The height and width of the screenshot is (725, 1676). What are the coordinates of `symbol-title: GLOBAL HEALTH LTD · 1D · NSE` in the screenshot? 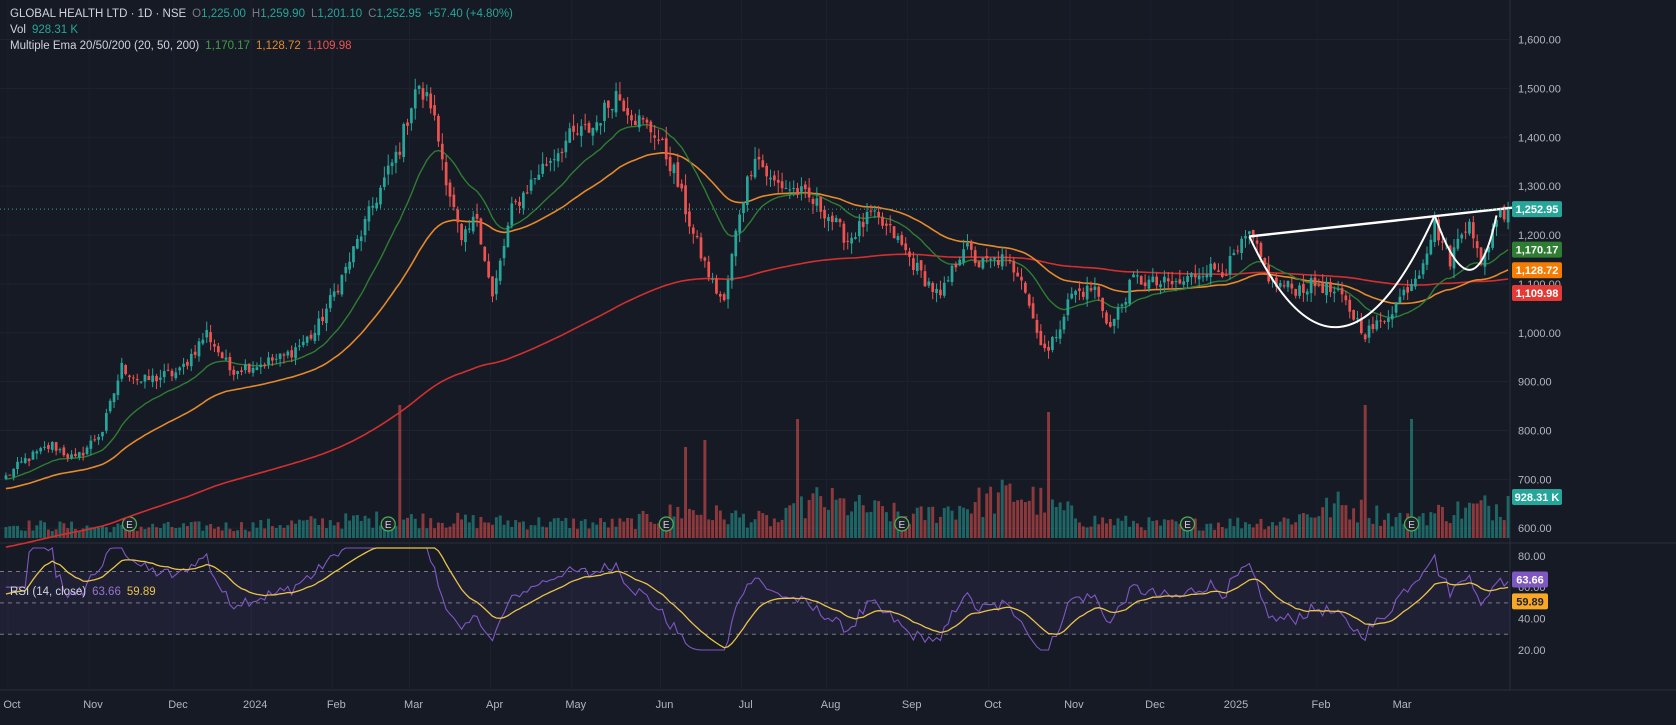 It's located at (98, 14).